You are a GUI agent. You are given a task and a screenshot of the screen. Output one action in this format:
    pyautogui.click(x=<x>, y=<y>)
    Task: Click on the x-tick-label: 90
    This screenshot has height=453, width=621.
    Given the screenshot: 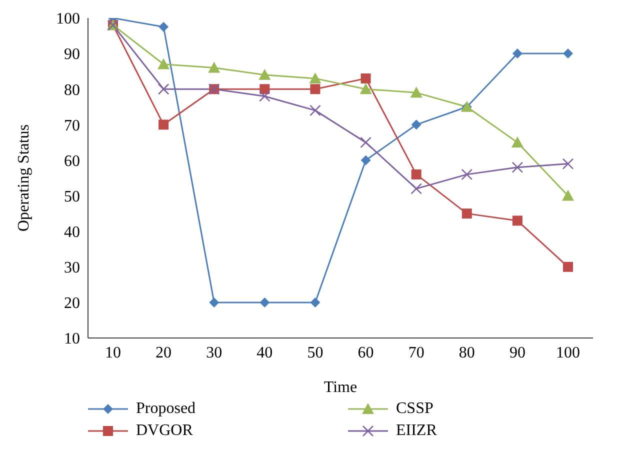 What is the action you would take?
    pyautogui.click(x=517, y=353)
    